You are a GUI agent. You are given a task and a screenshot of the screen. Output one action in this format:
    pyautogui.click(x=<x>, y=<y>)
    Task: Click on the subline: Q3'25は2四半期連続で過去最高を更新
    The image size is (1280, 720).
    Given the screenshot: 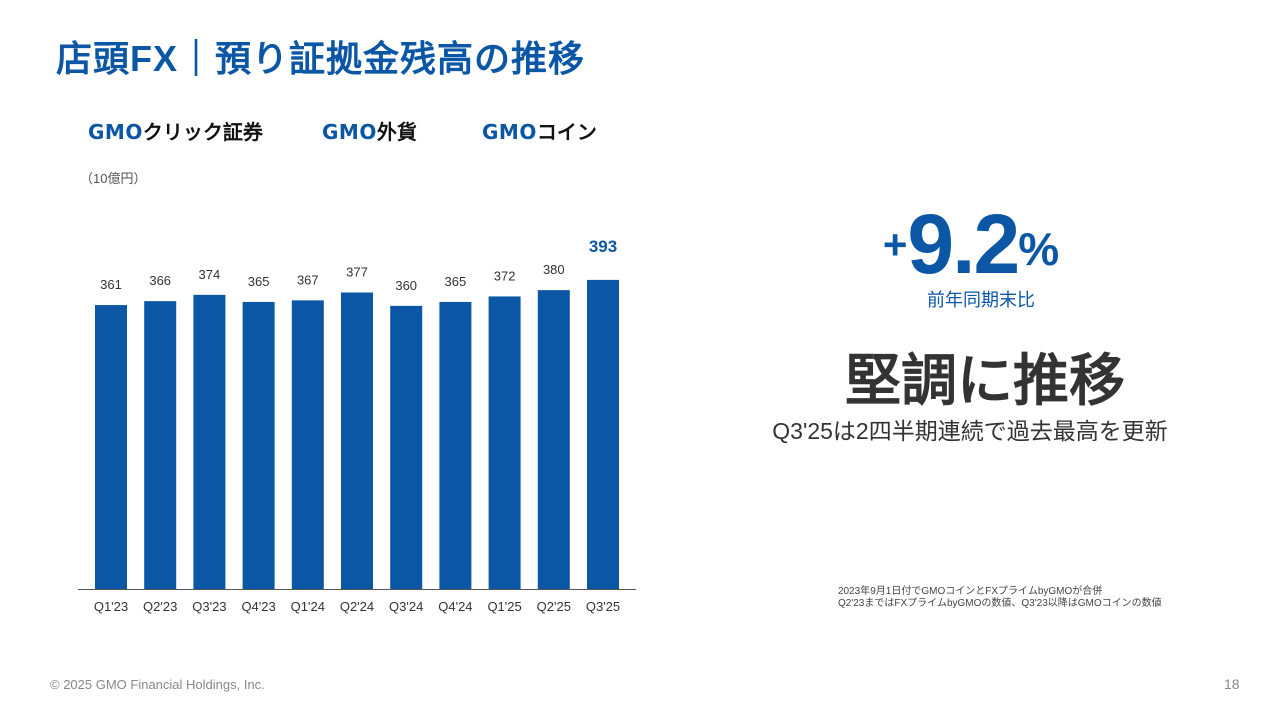 What is the action you would take?
    pyautogui.click(x=970, y=431)
    